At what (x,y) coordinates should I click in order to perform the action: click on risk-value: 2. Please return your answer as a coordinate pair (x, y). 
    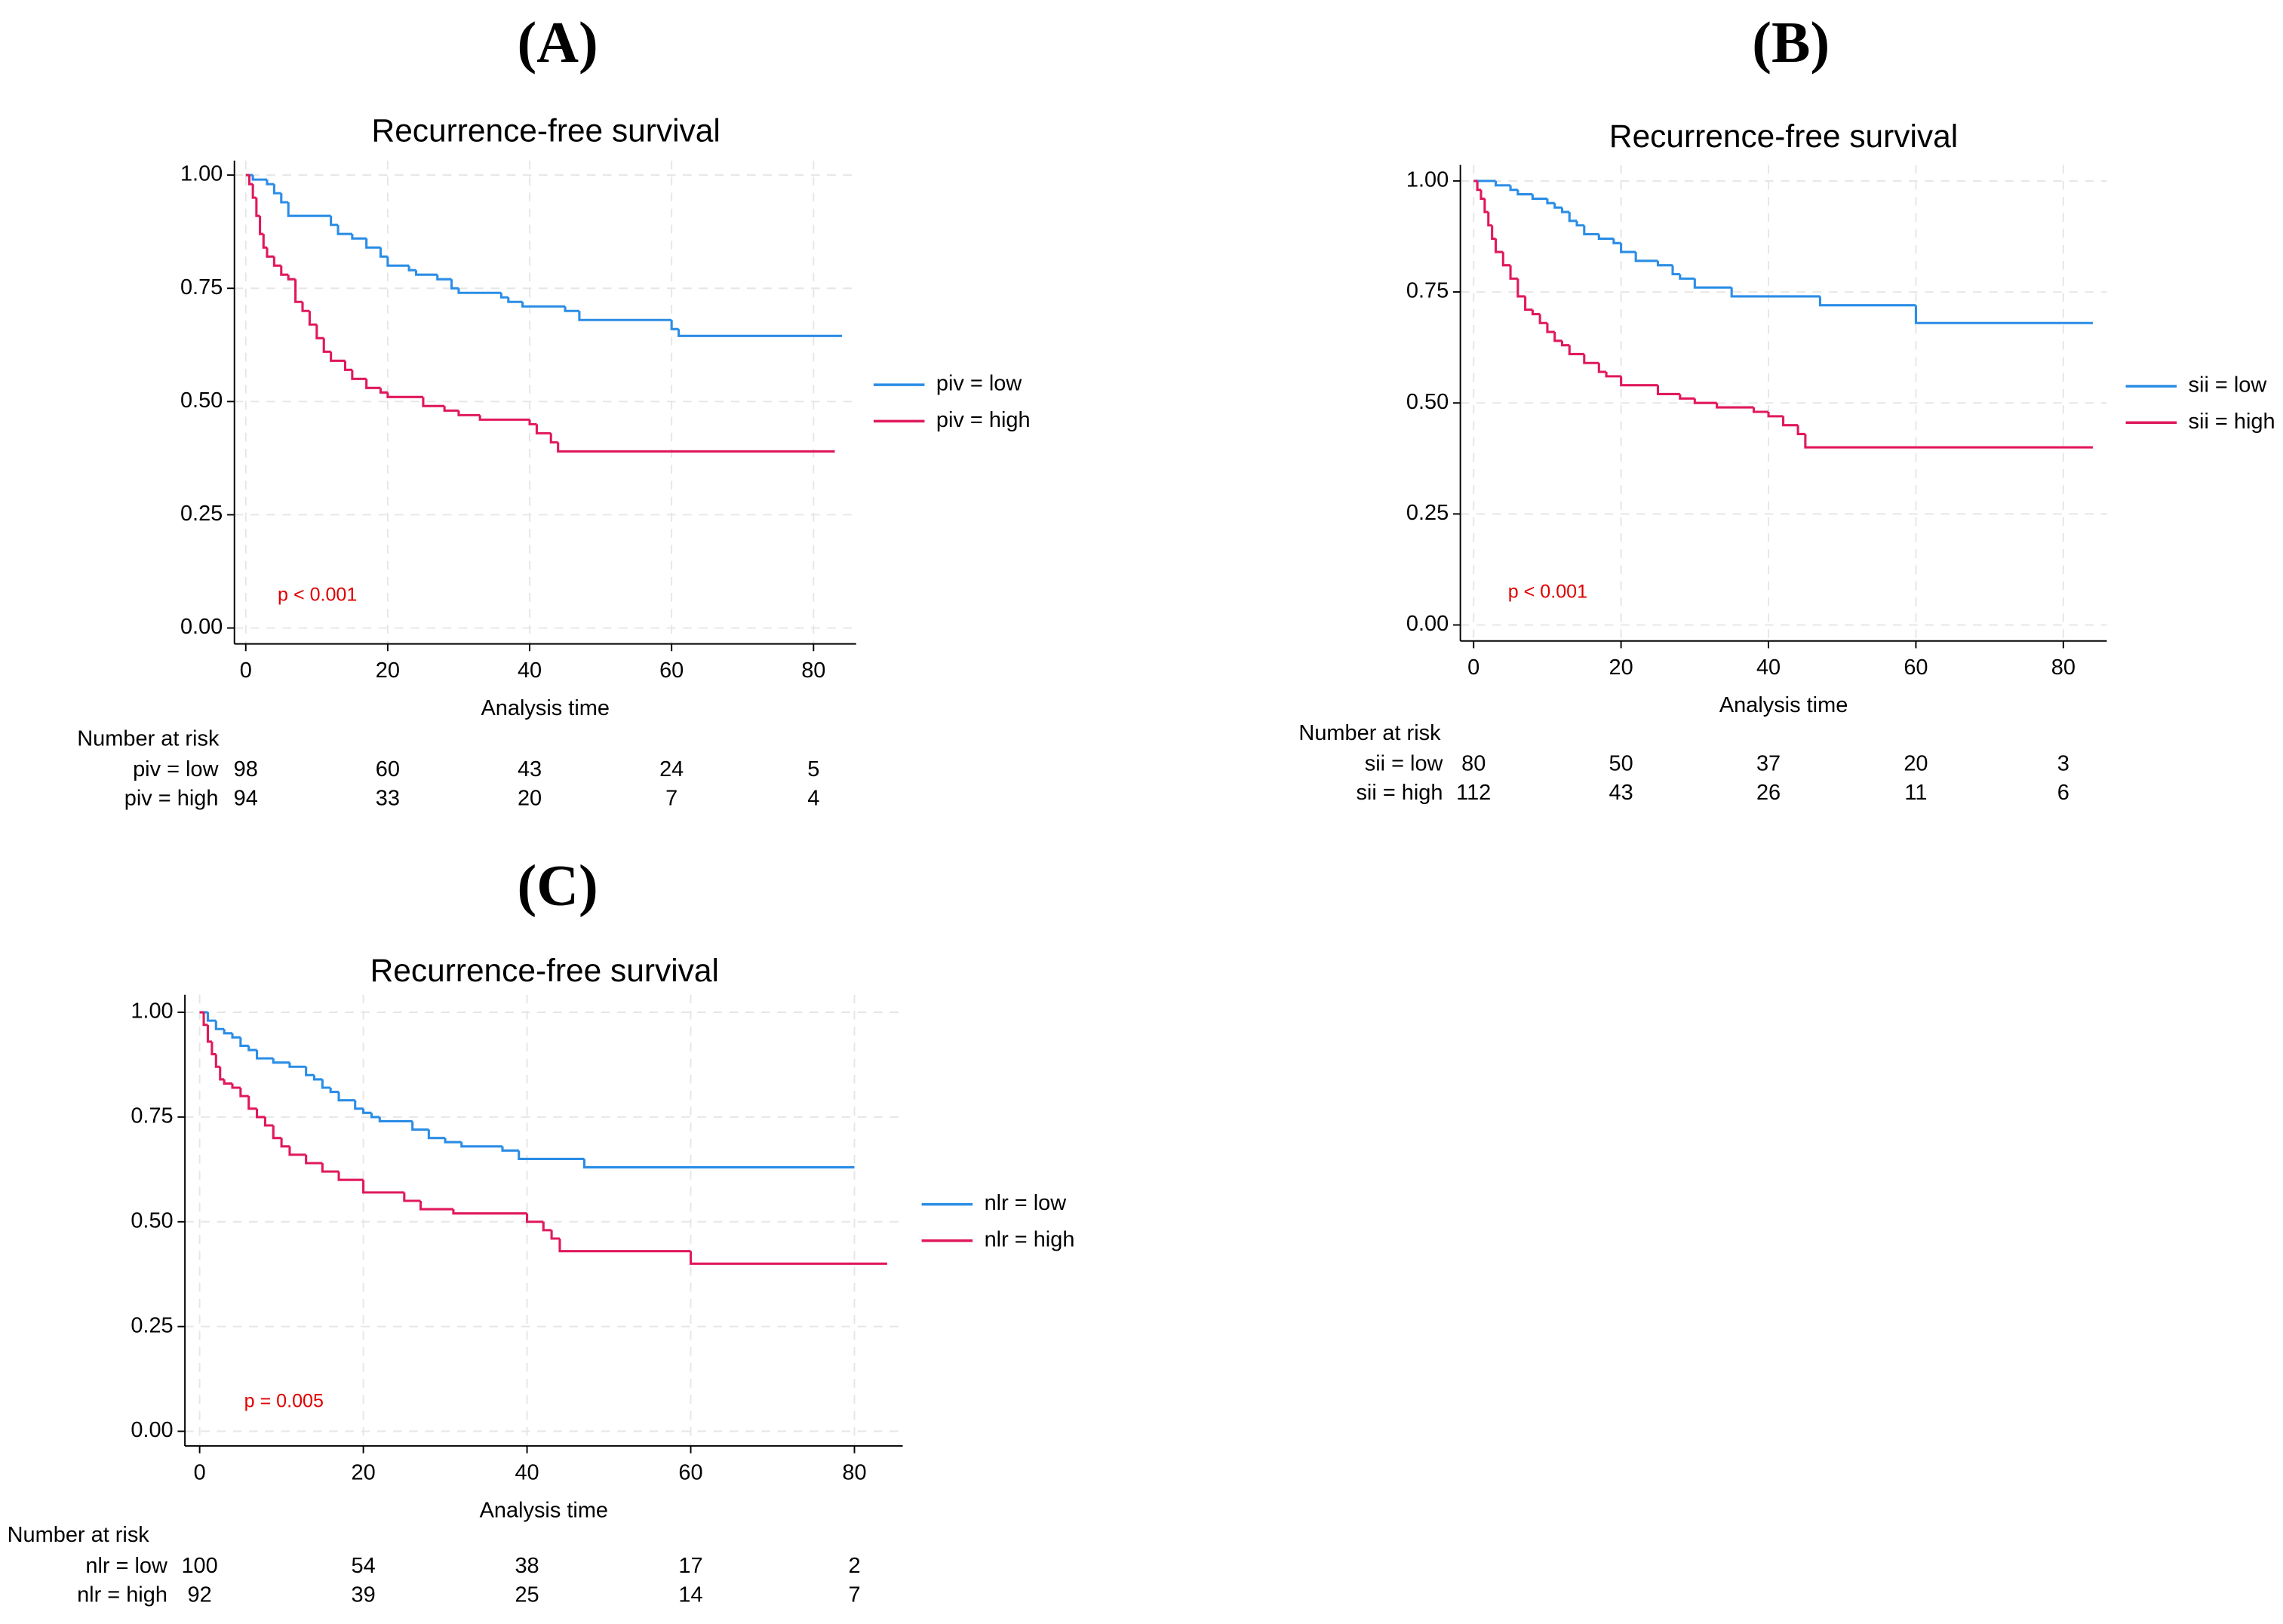
    Looking at the image, I should click on (854, 1566).